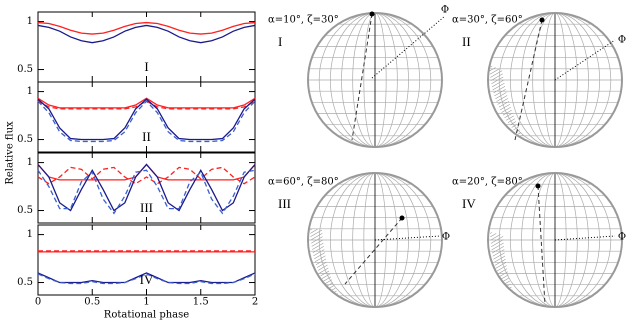  I want to click on diagram-numeral: II, so click(466, 41).